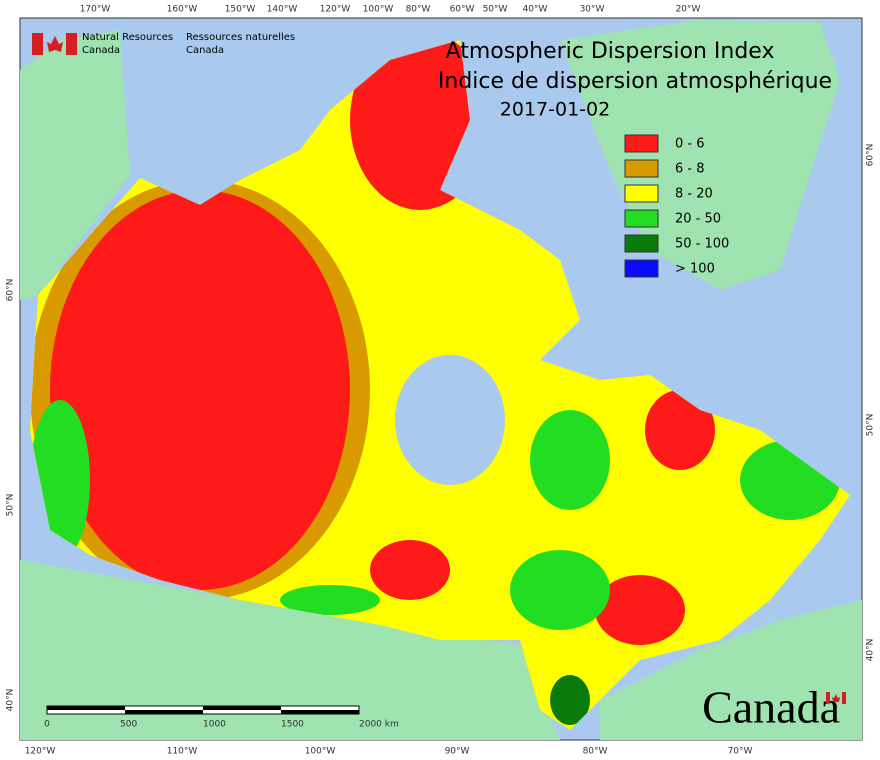  I want to click on legend-label: 6 - 8, so click(690, 169).